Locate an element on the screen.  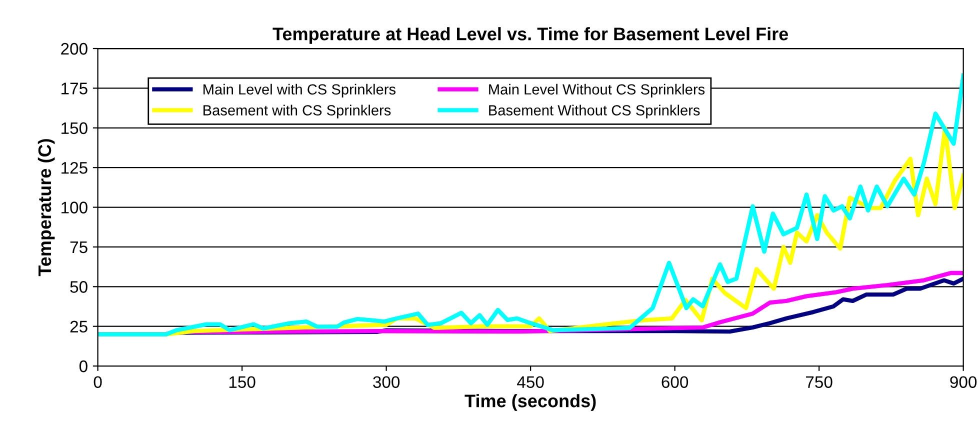
y-tick-label: 100 is located at coordinates (75, 208).